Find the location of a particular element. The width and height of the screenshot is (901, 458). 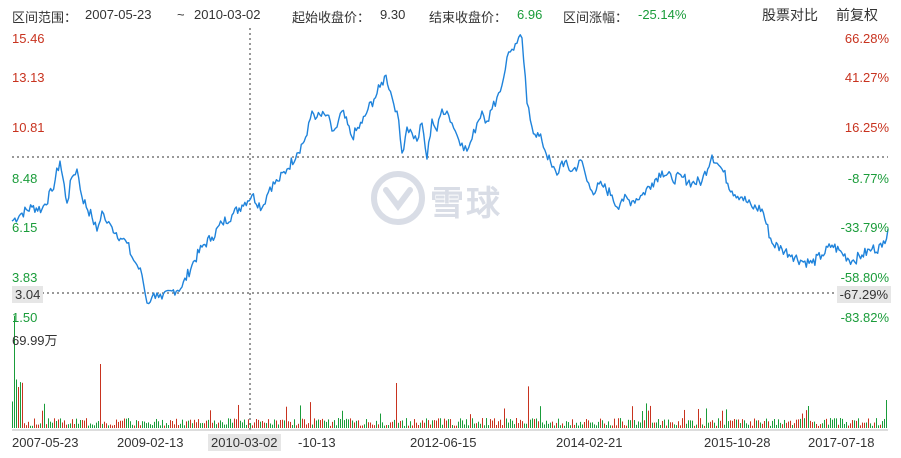

y-right-tick: 66.28% is located at coordinates (866, 38).